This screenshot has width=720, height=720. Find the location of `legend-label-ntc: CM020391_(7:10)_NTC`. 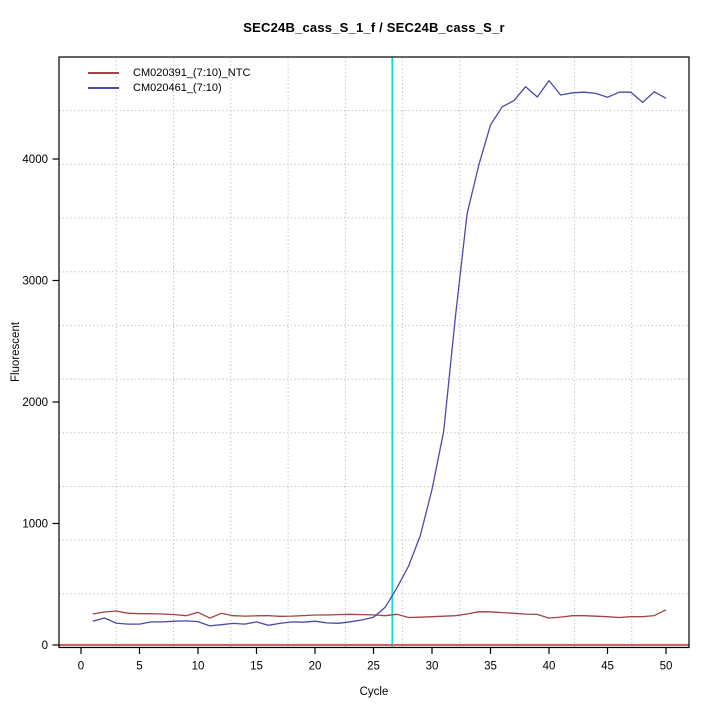

legend-label-ntc: CM020391_(7:10)_NTC is located at coordinates (192, 73).